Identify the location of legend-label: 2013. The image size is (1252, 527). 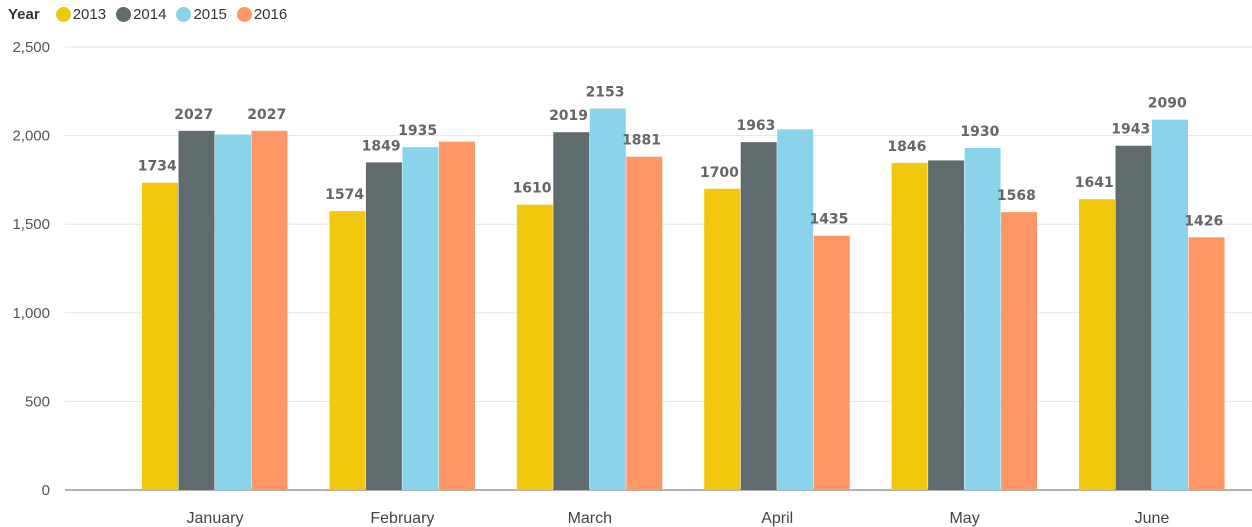
(89, 14).